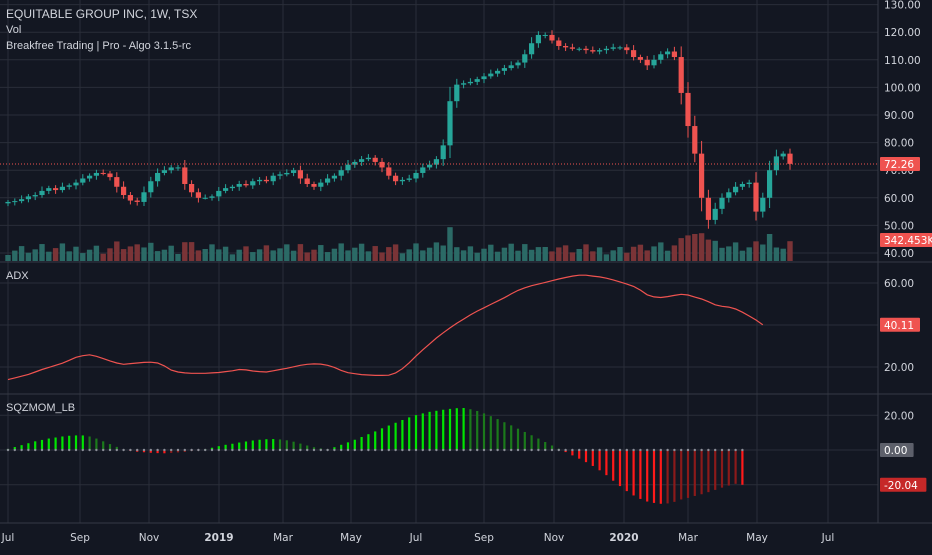 The image size is (932, 555). What do you see at coordinates (908, 241) in the screenshot?
I see `last-volume-badge: 342.453K` at bounding box center [908, 241].